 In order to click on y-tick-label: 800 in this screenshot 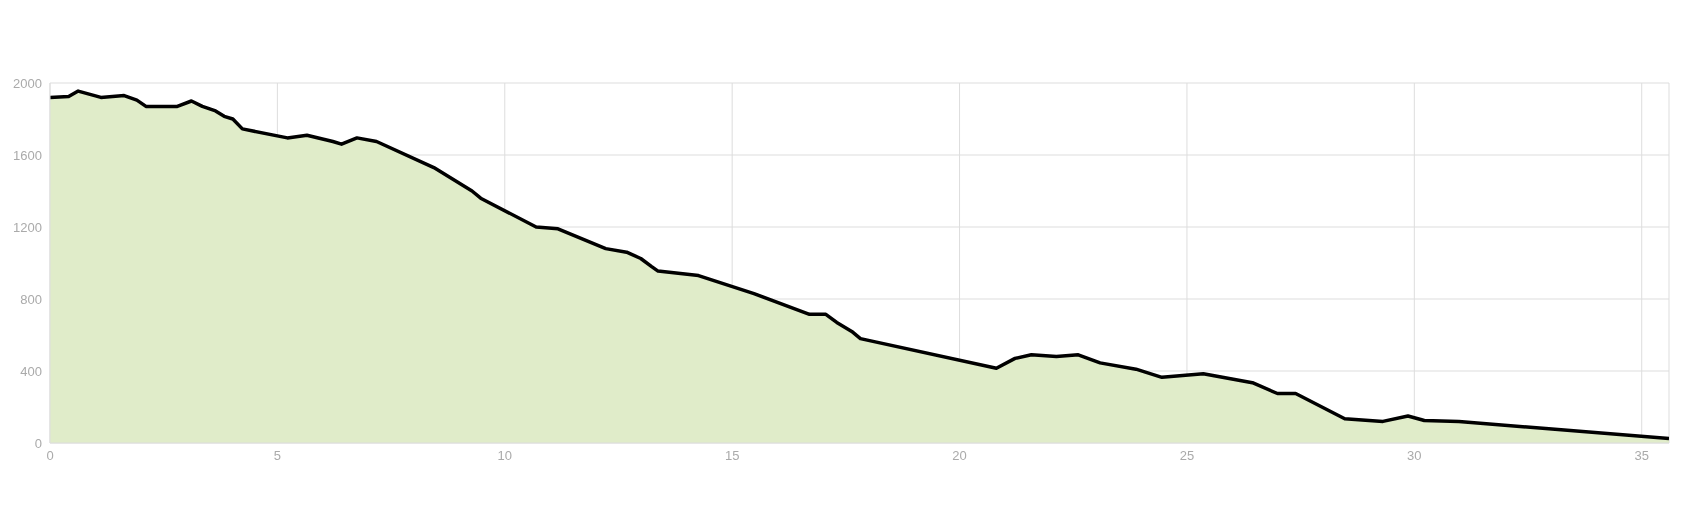, I will do `click(31, 299)`.